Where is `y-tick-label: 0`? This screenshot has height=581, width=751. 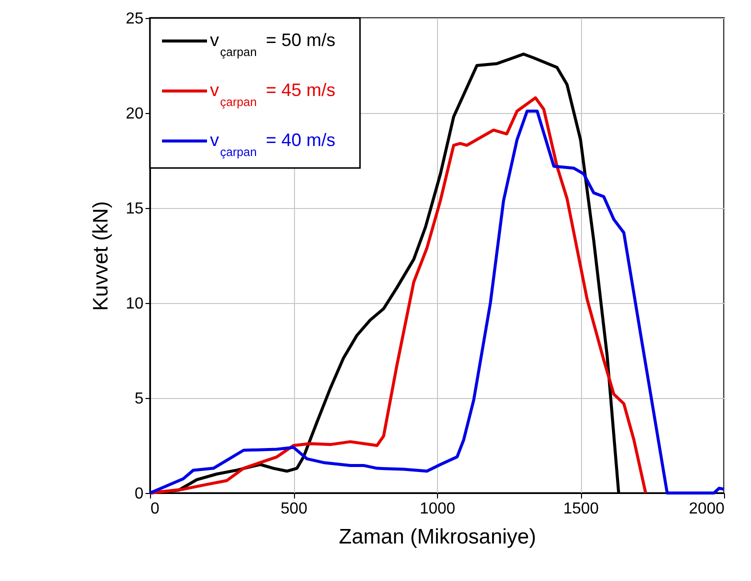 y-tick-label: 0 is located at coordinates (139, 494).